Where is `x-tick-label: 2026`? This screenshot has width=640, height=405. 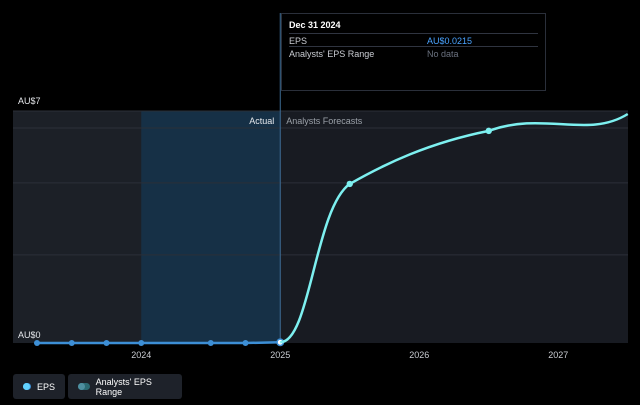
x-tick-label: 2026 is located at coordinates (419, 355).